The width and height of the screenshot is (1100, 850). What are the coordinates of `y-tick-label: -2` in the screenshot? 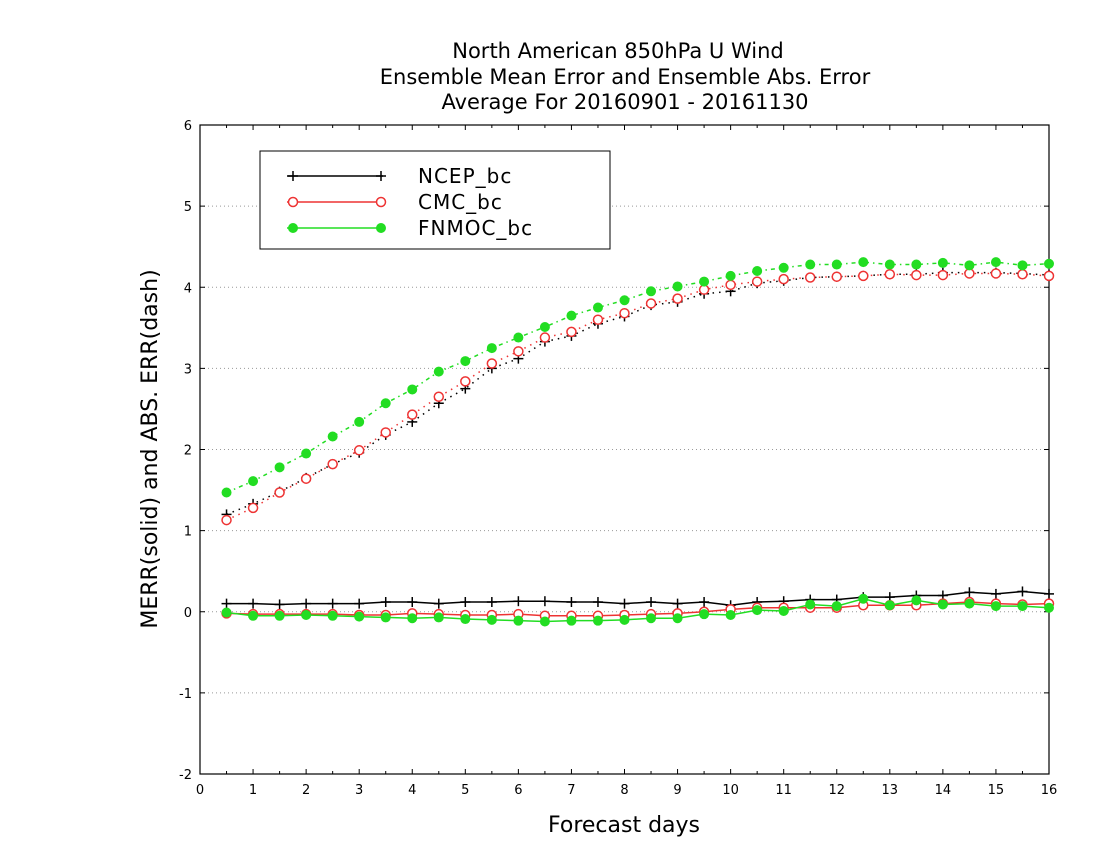 It's located at (185, 775).